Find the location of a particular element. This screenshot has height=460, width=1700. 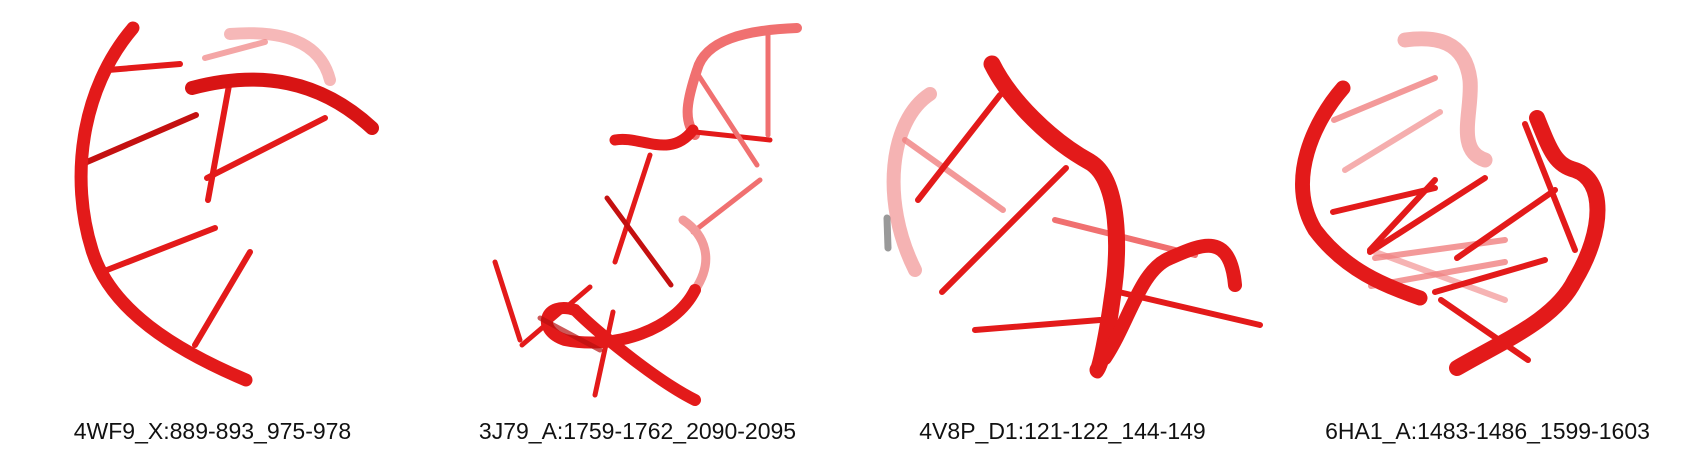

structure-caption: 3J79_A:1759-1762_2090-2095 is located at coordinates (637, 431).